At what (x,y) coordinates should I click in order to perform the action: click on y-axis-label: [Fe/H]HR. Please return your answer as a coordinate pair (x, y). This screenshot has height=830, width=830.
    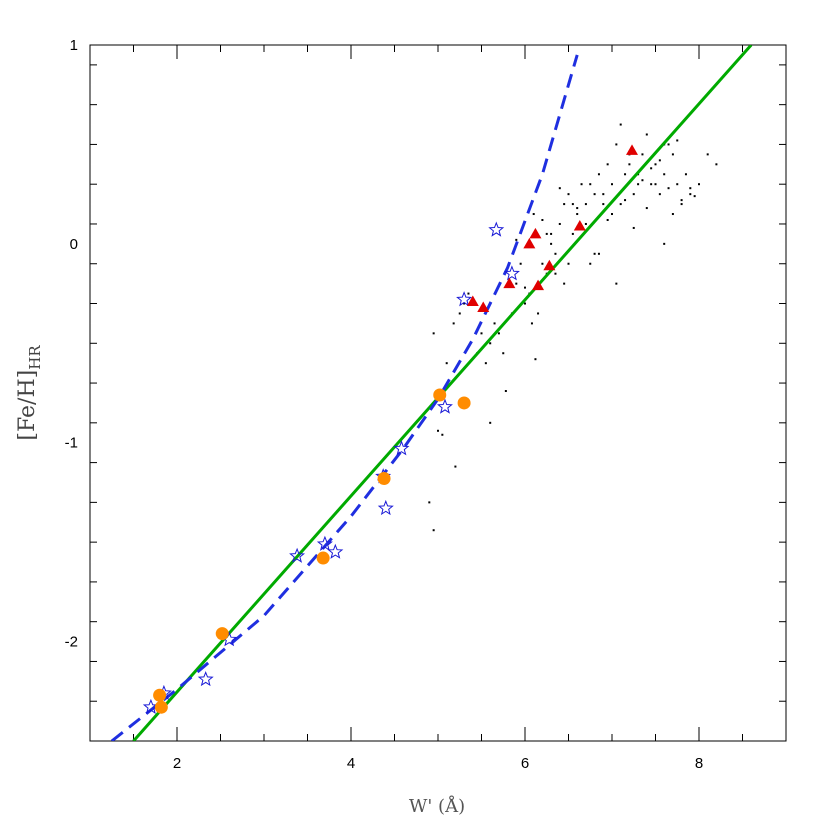
    Looking at the image, I should click on (29, 393).